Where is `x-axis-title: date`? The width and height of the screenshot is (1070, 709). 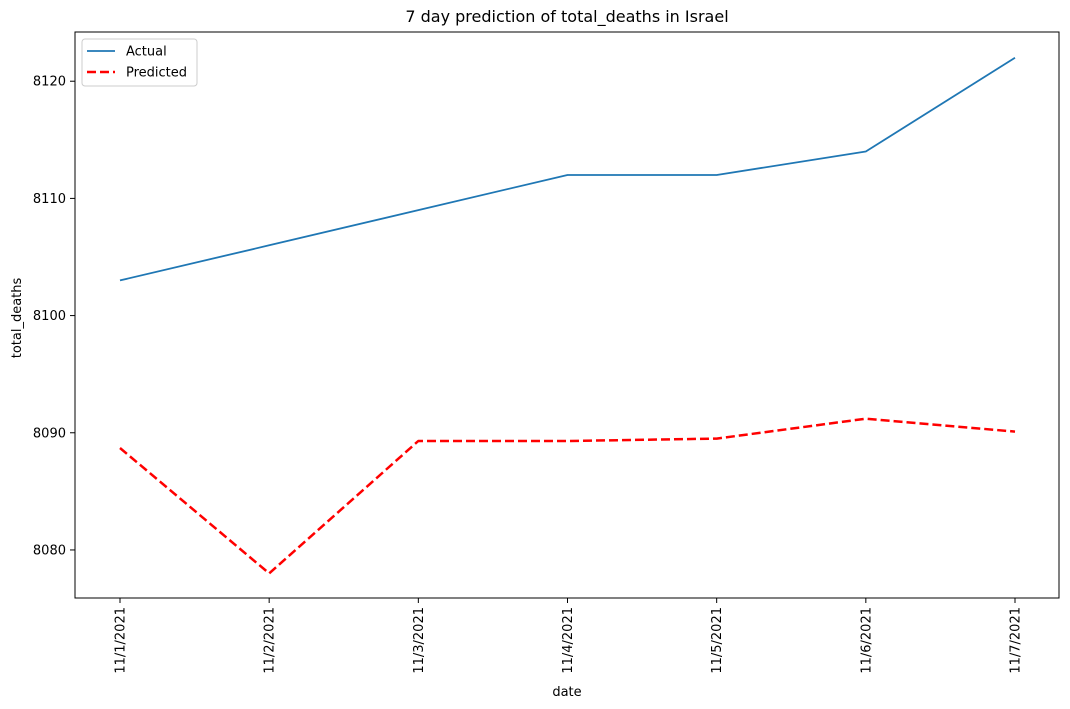 x-axis-title: date is located at coordinates (566, 692).